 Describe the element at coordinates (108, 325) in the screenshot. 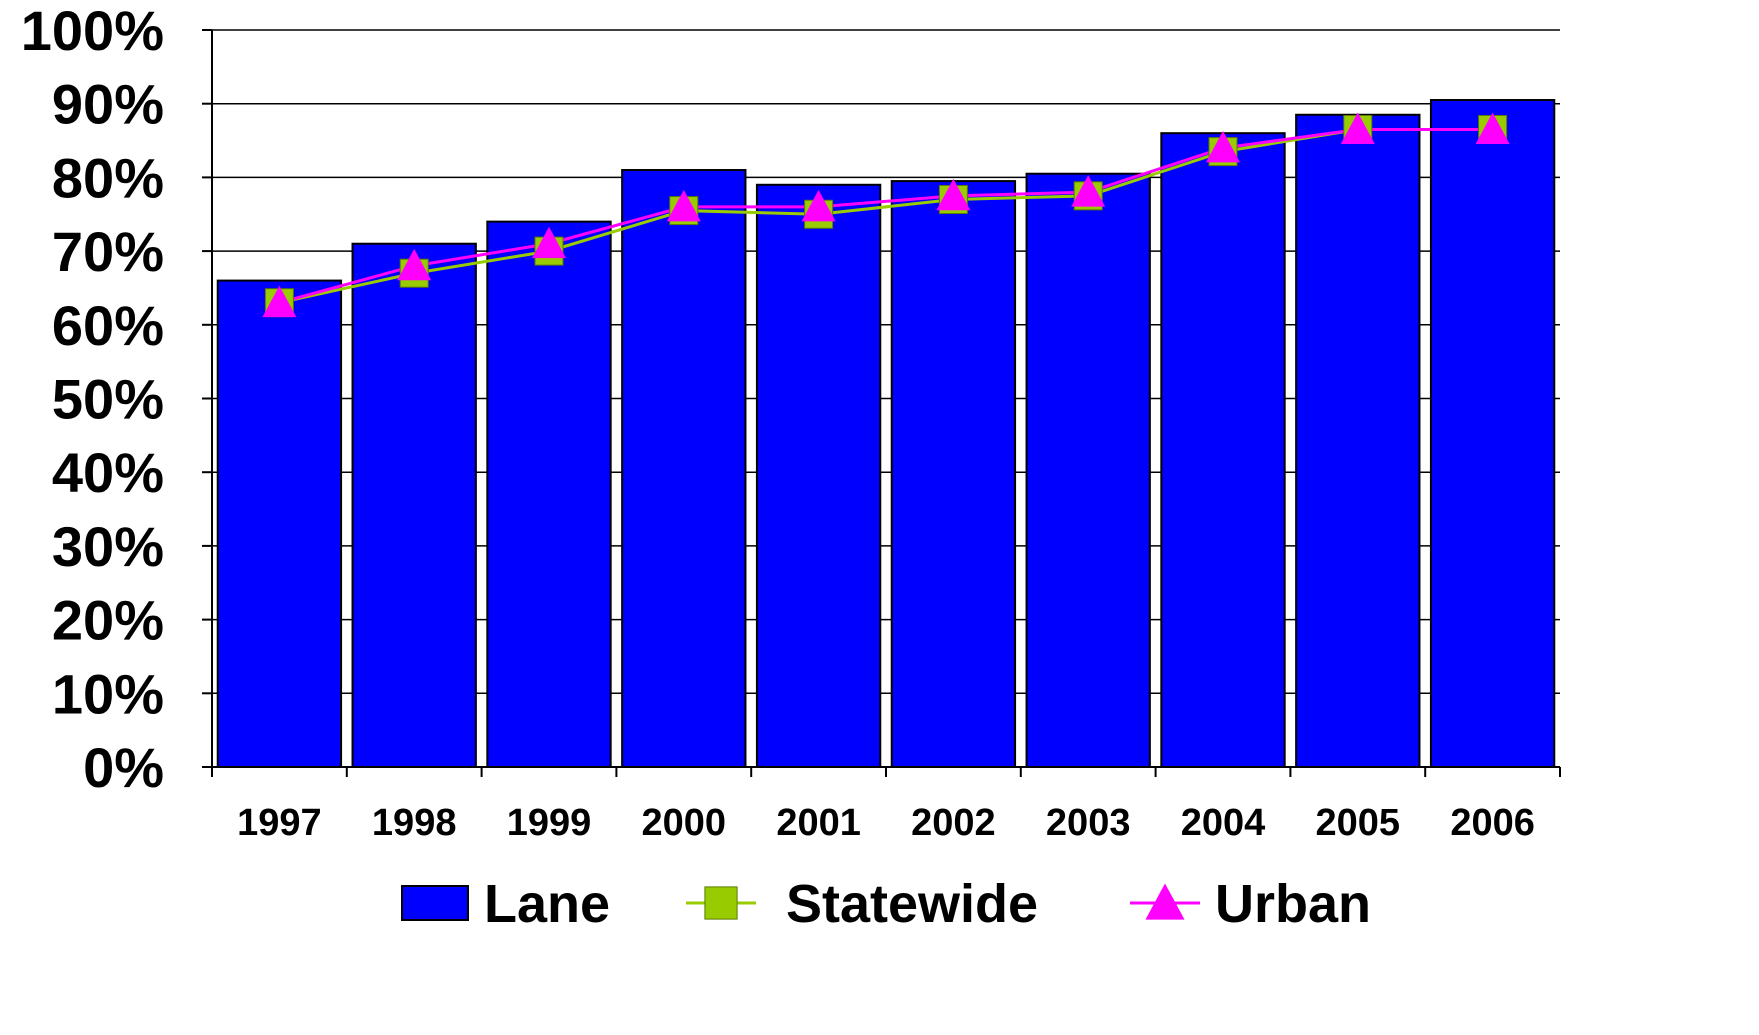

I see `y-tick-label: 60%` at that location.